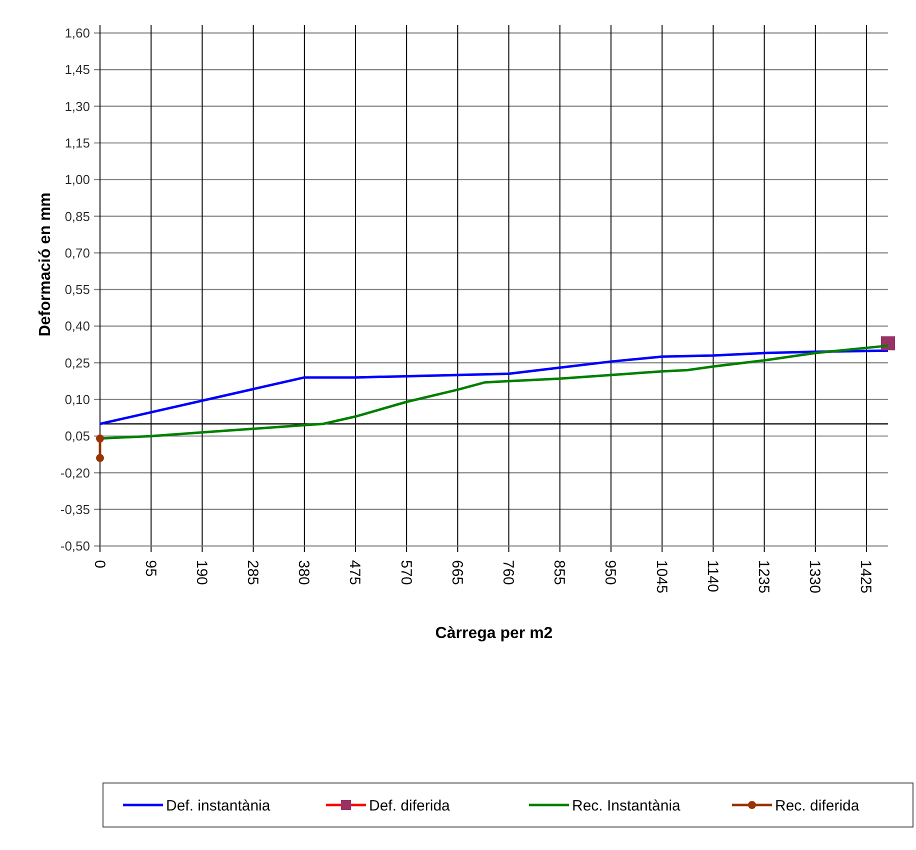 Image resolution: width=916 pixels, height=850 pixels. I want to click on x-tick-label: 190, so click(201, 573).